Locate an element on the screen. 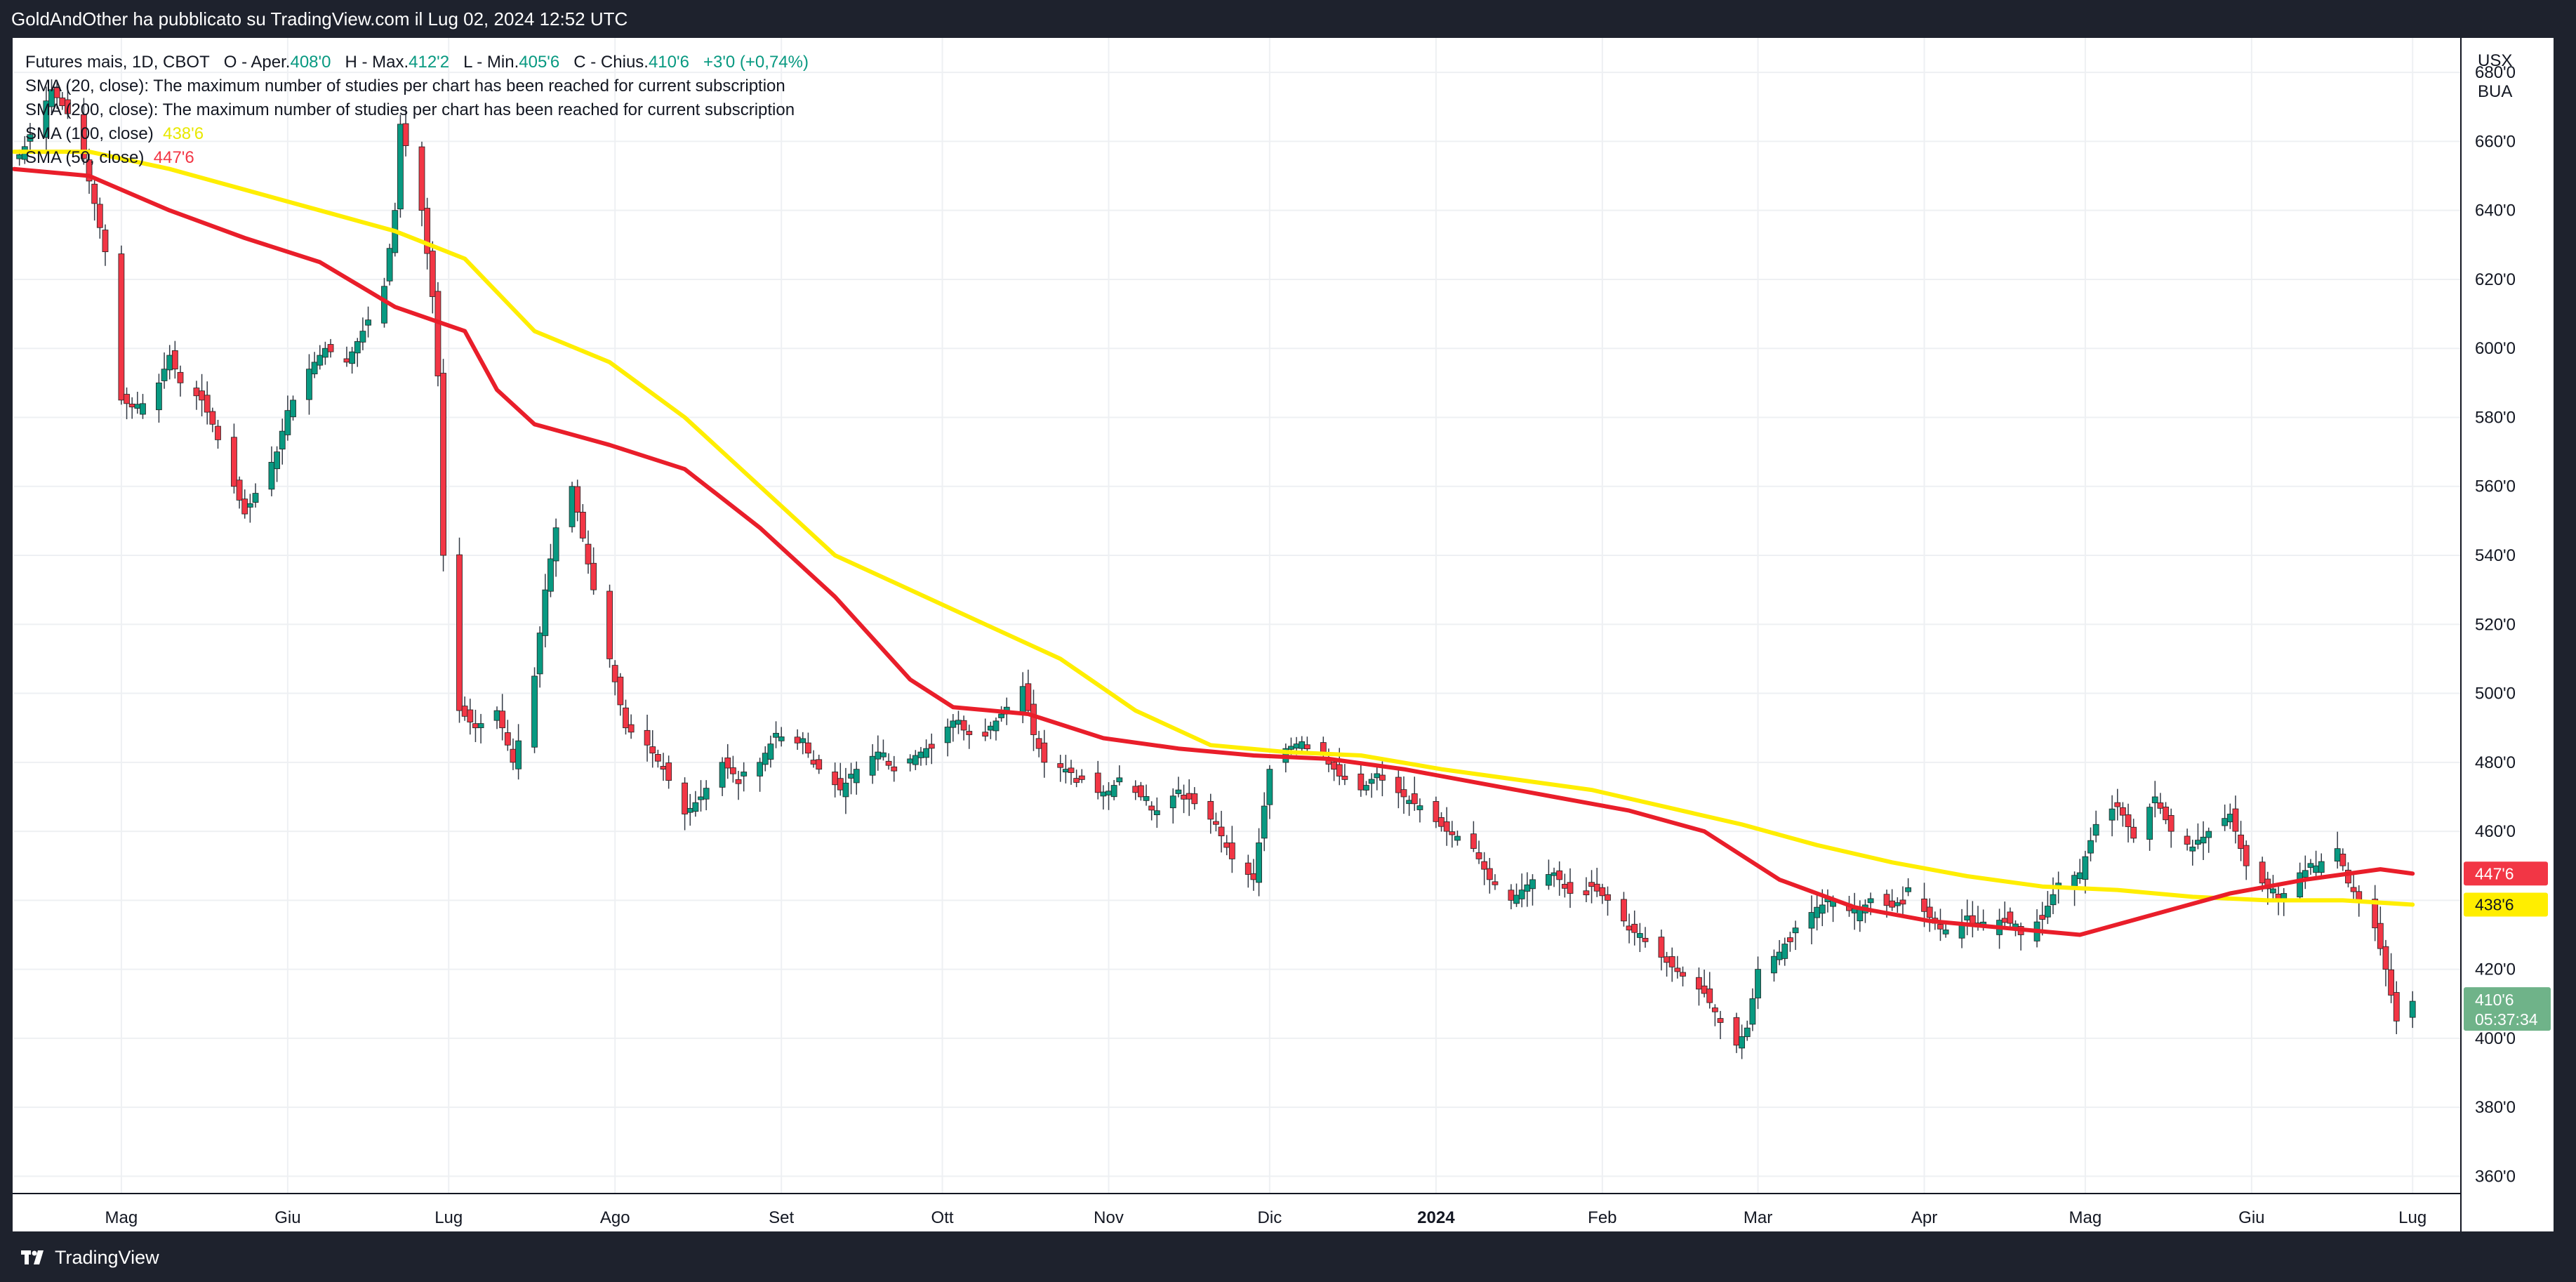 The height and width of the screenshot is (1282, 2576). symbol-label: Futures mais, 1D, CBOT is located at coordinates (118, 62).